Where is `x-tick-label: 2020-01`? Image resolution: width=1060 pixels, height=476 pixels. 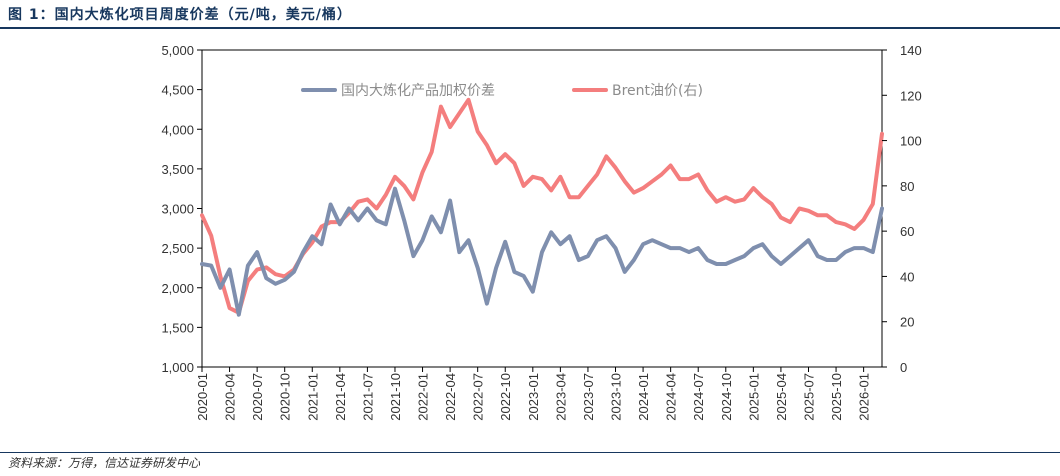 x-tick-label: 2020-01 is located at coordinates (202, 397).